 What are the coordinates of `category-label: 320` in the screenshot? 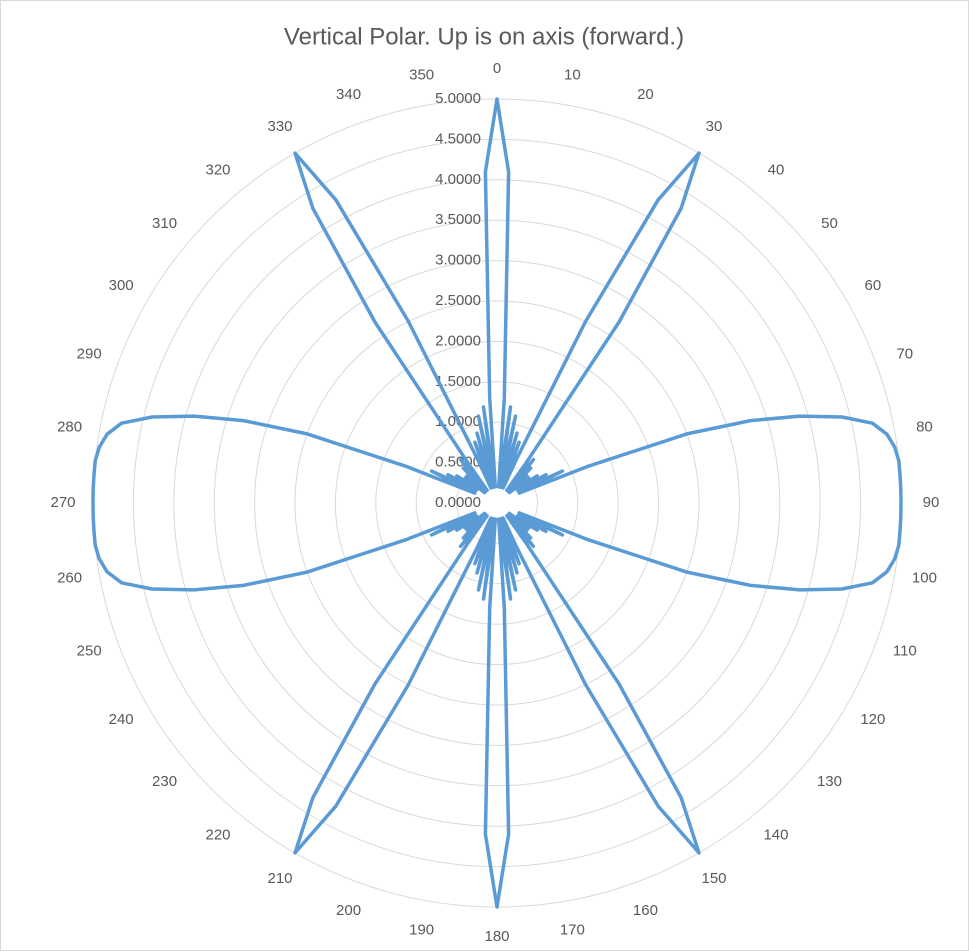 It's located at (218, 170).